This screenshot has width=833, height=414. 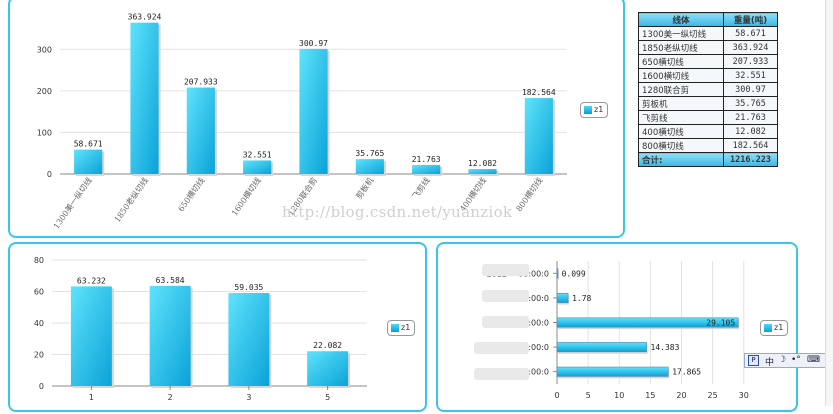 What do you see at coordinates (750, 117) in the screenshot?
I see `line-weight: 21.763` at bounding box center [750, 117].